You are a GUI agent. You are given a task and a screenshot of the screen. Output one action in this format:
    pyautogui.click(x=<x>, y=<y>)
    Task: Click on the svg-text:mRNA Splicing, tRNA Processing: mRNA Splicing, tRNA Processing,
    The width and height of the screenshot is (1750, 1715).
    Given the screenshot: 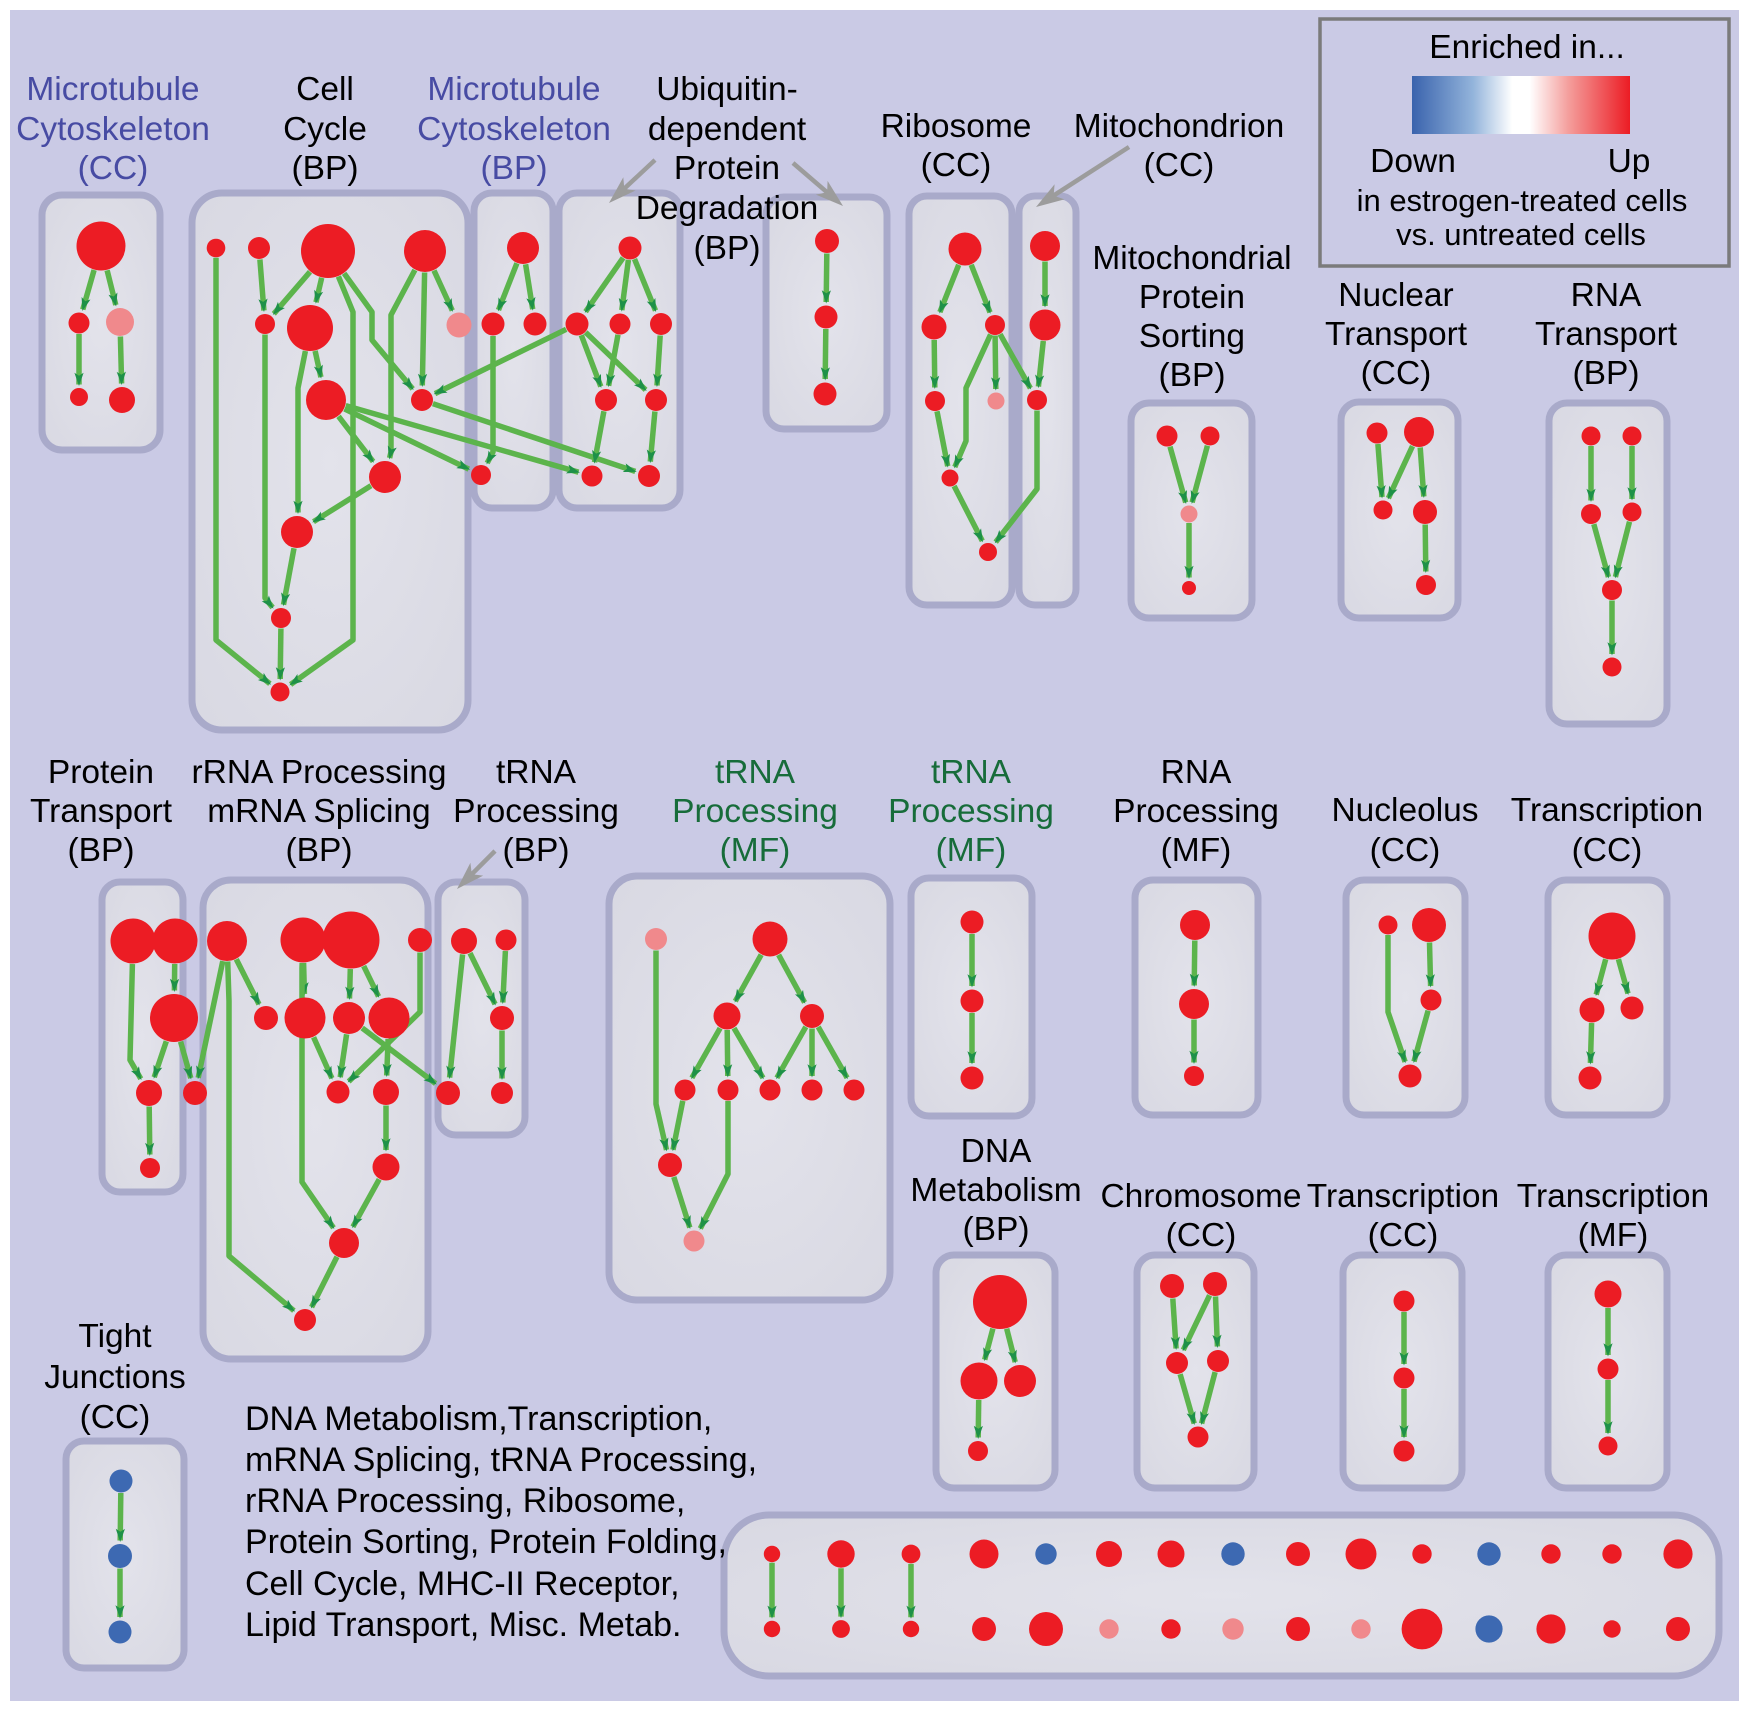 What is the action you would take?
    pyautogui.click(x=501, y=1460)
    